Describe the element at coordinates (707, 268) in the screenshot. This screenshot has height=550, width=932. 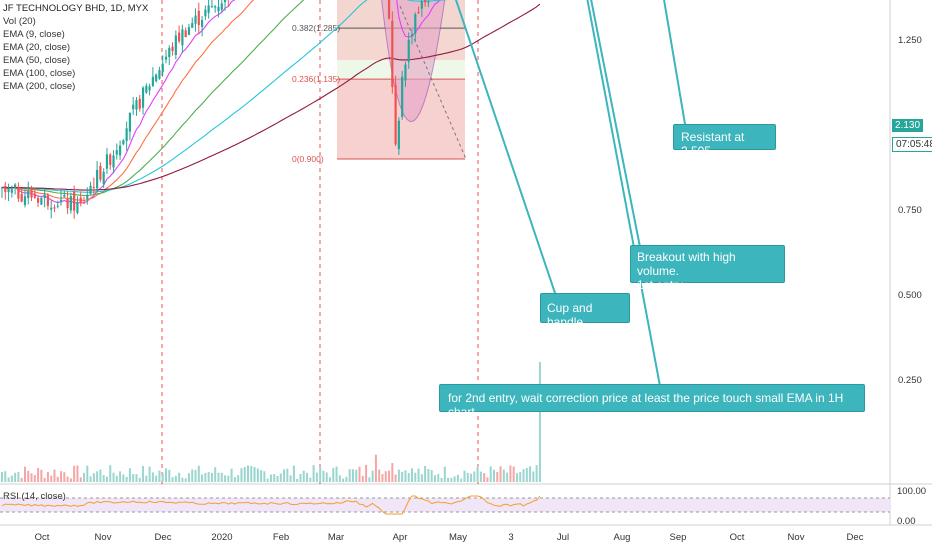
I see `callout-breakout: Breakout with high volume. 1st entry` at that location.